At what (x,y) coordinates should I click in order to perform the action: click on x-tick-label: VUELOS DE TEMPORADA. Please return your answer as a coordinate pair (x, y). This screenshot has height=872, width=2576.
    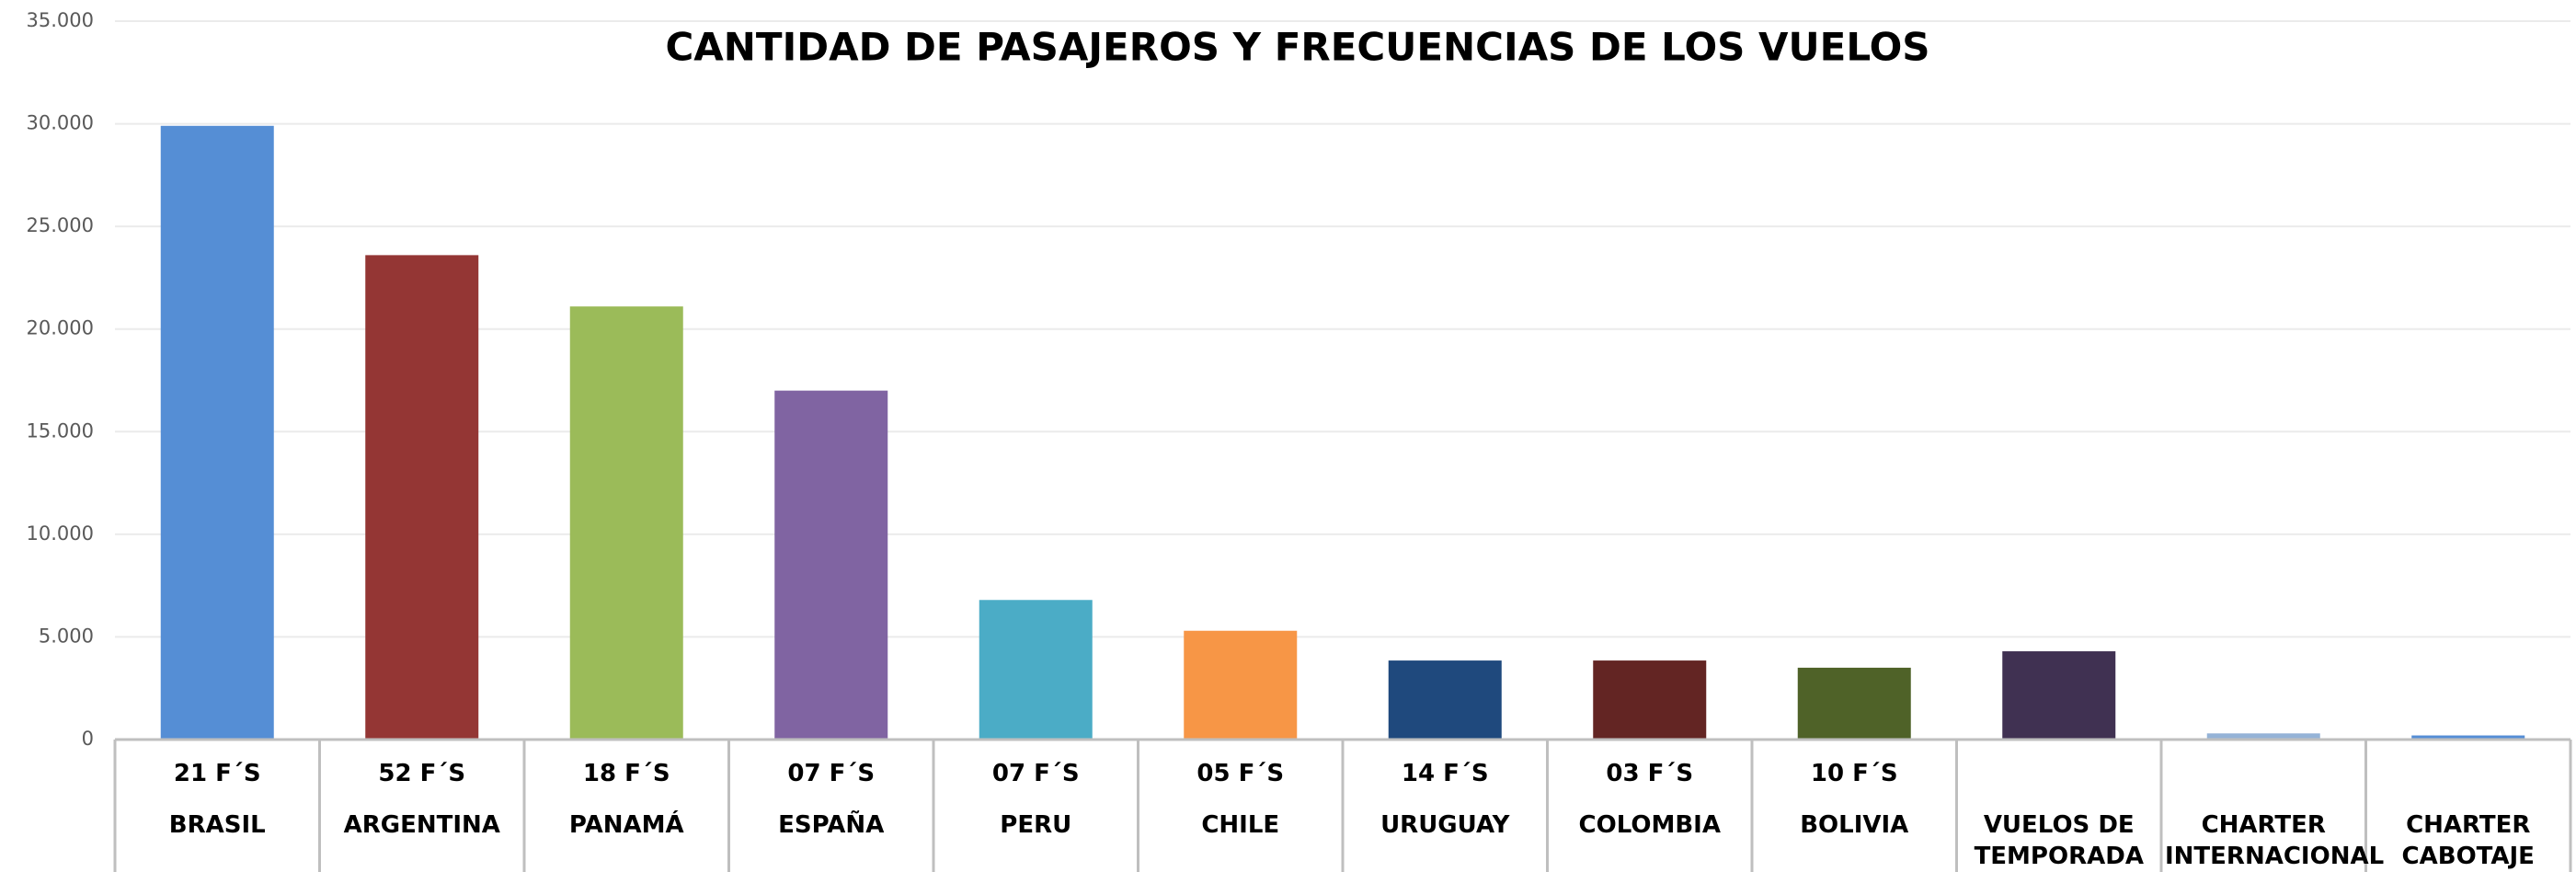
    Looking at the image, I should click on (2059, 840).